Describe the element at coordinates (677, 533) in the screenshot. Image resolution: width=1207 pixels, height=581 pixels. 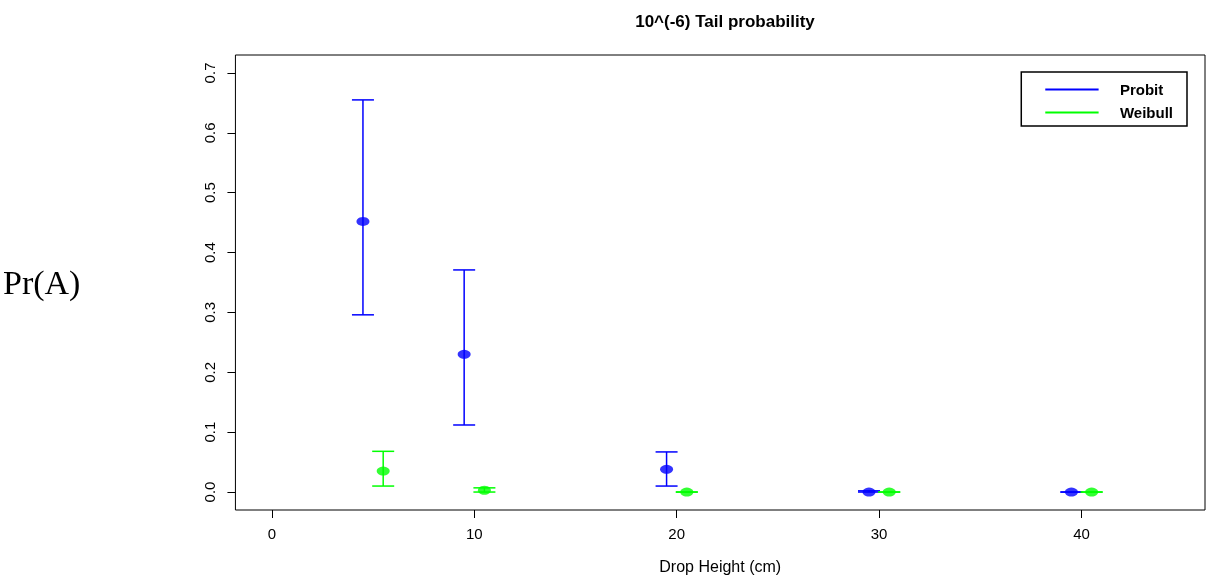
I see `x-tick-label: 20` at that location.